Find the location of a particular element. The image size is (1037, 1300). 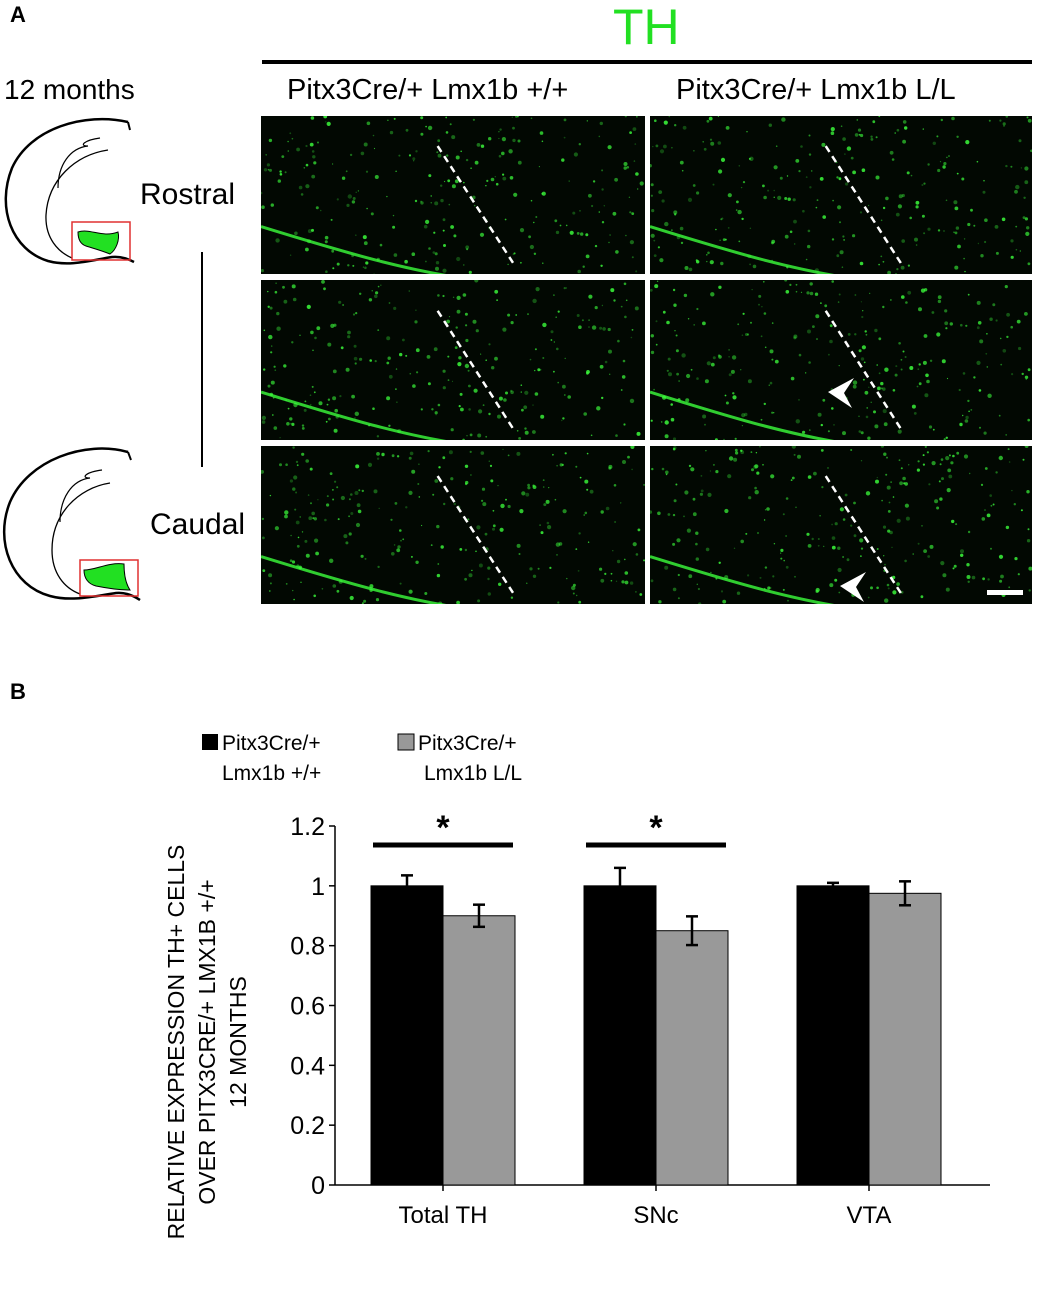

micrograph-wildtype-rostral is located at coordinates (453, 195).